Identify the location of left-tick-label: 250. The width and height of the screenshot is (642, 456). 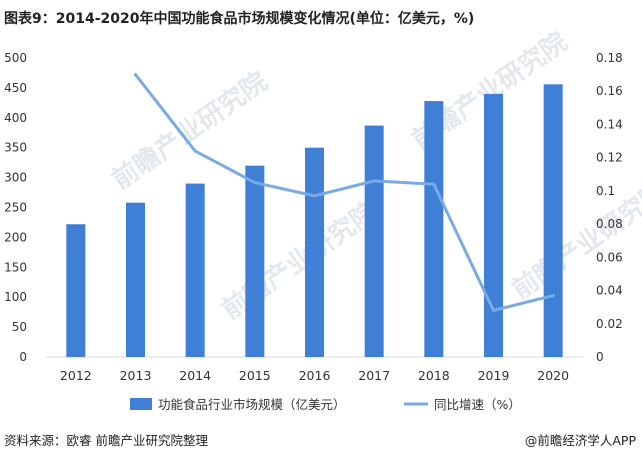
(15, 208).